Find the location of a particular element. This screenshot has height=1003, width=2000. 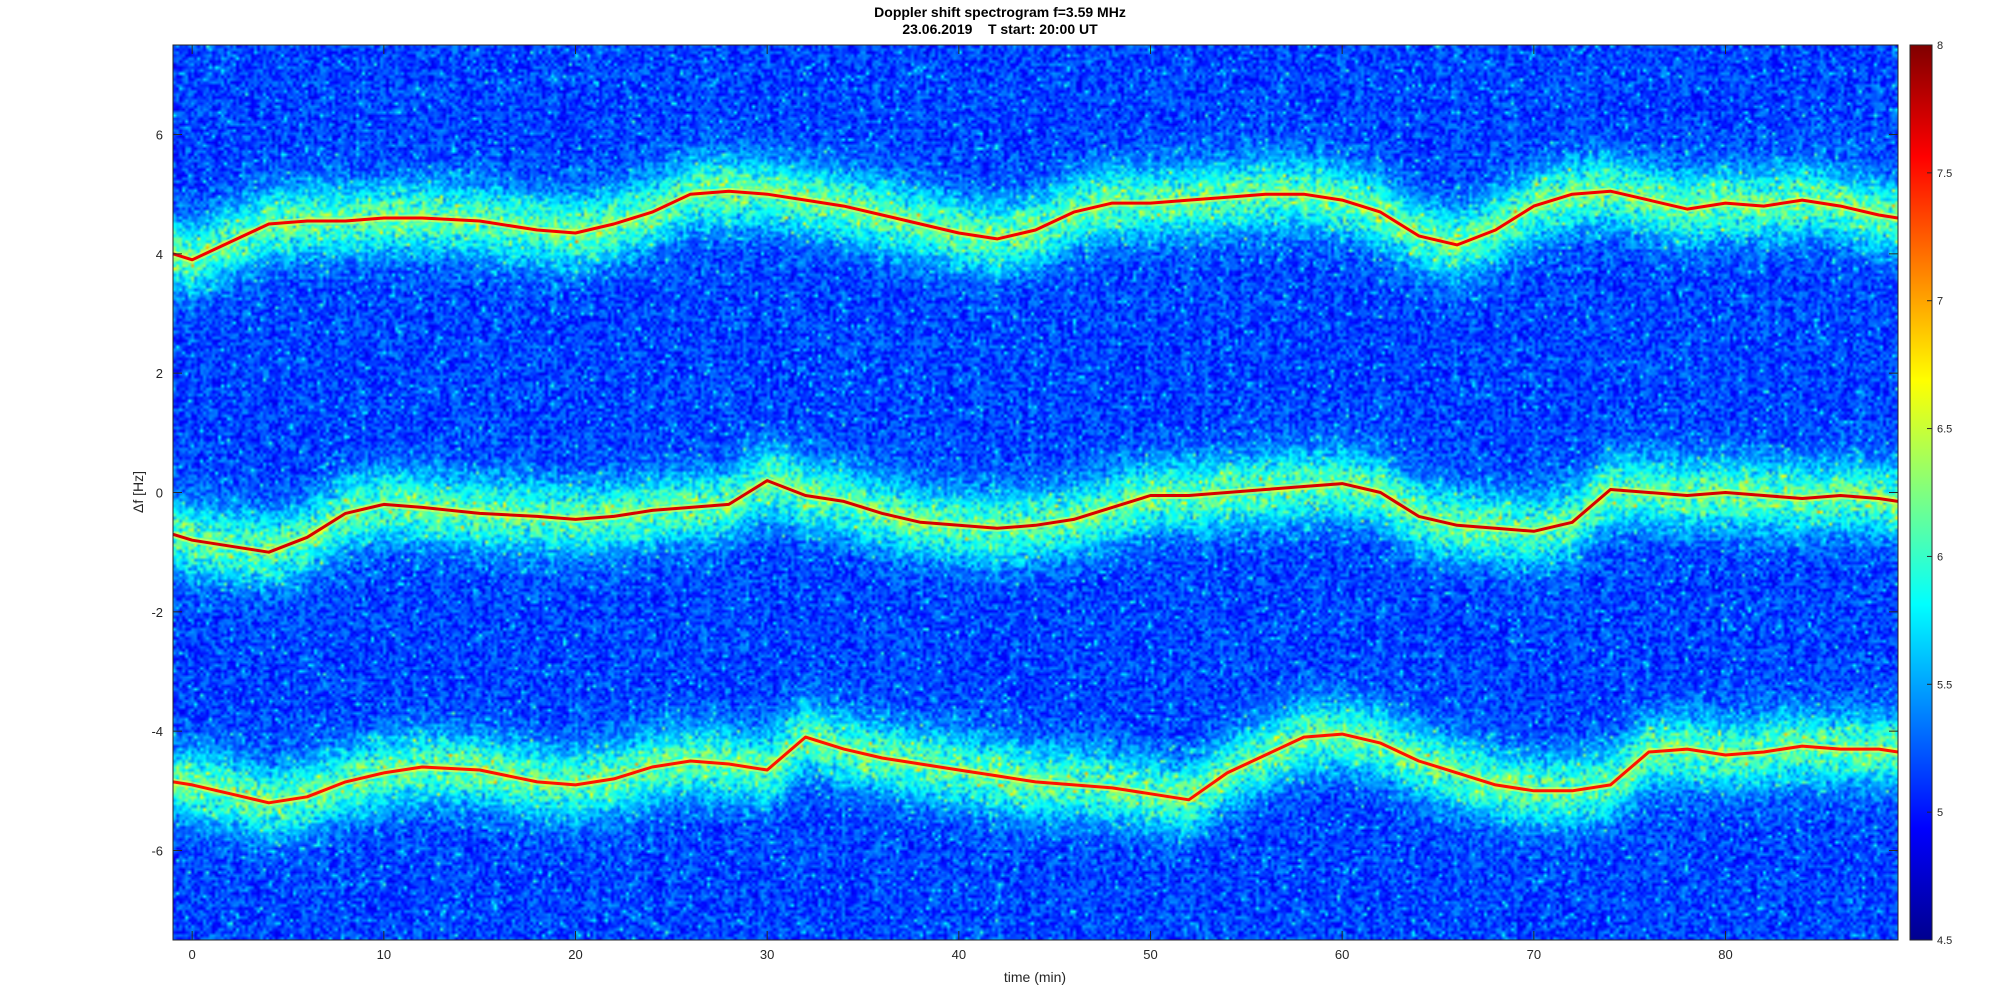

chart-subtitle: 23.06.2019 T start: 20:00 UT is located at coordinates (1000, 29).